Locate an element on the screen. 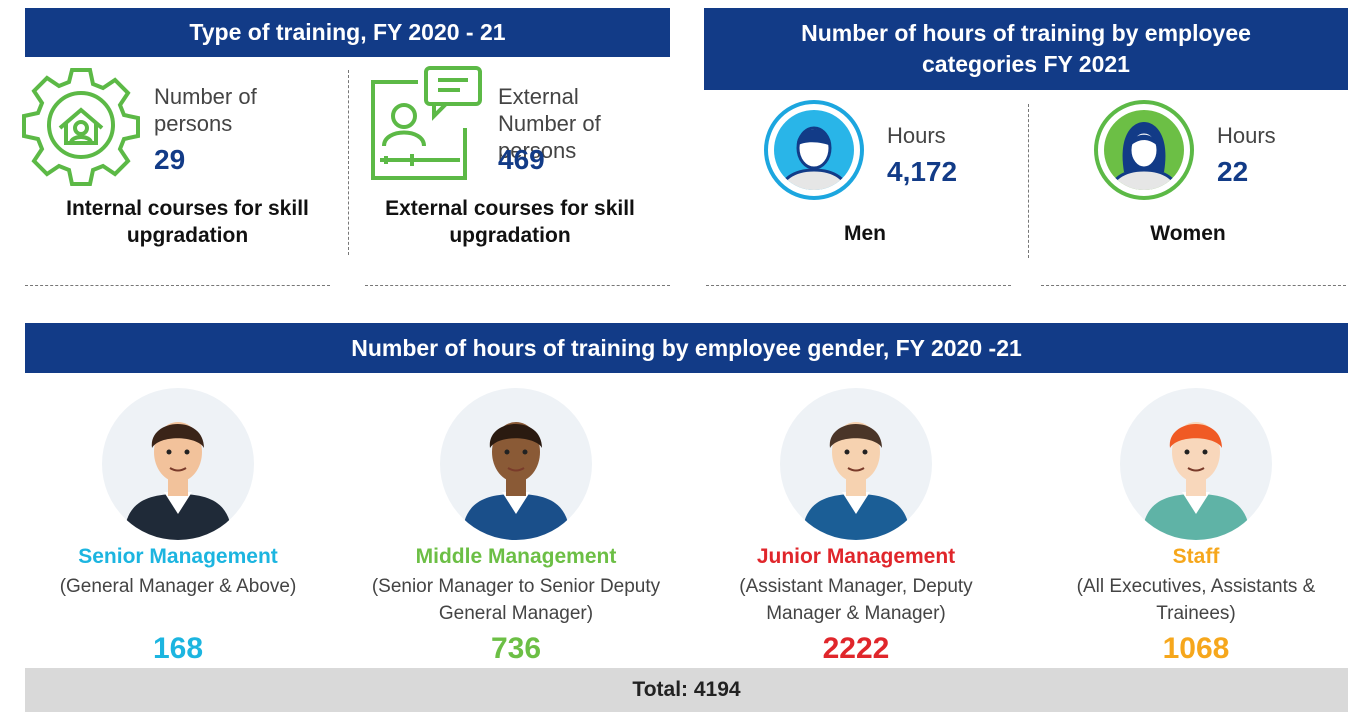 This screenshot has height=712, width=1367. metric-value: 22 is located at coordinates (1233, 171).